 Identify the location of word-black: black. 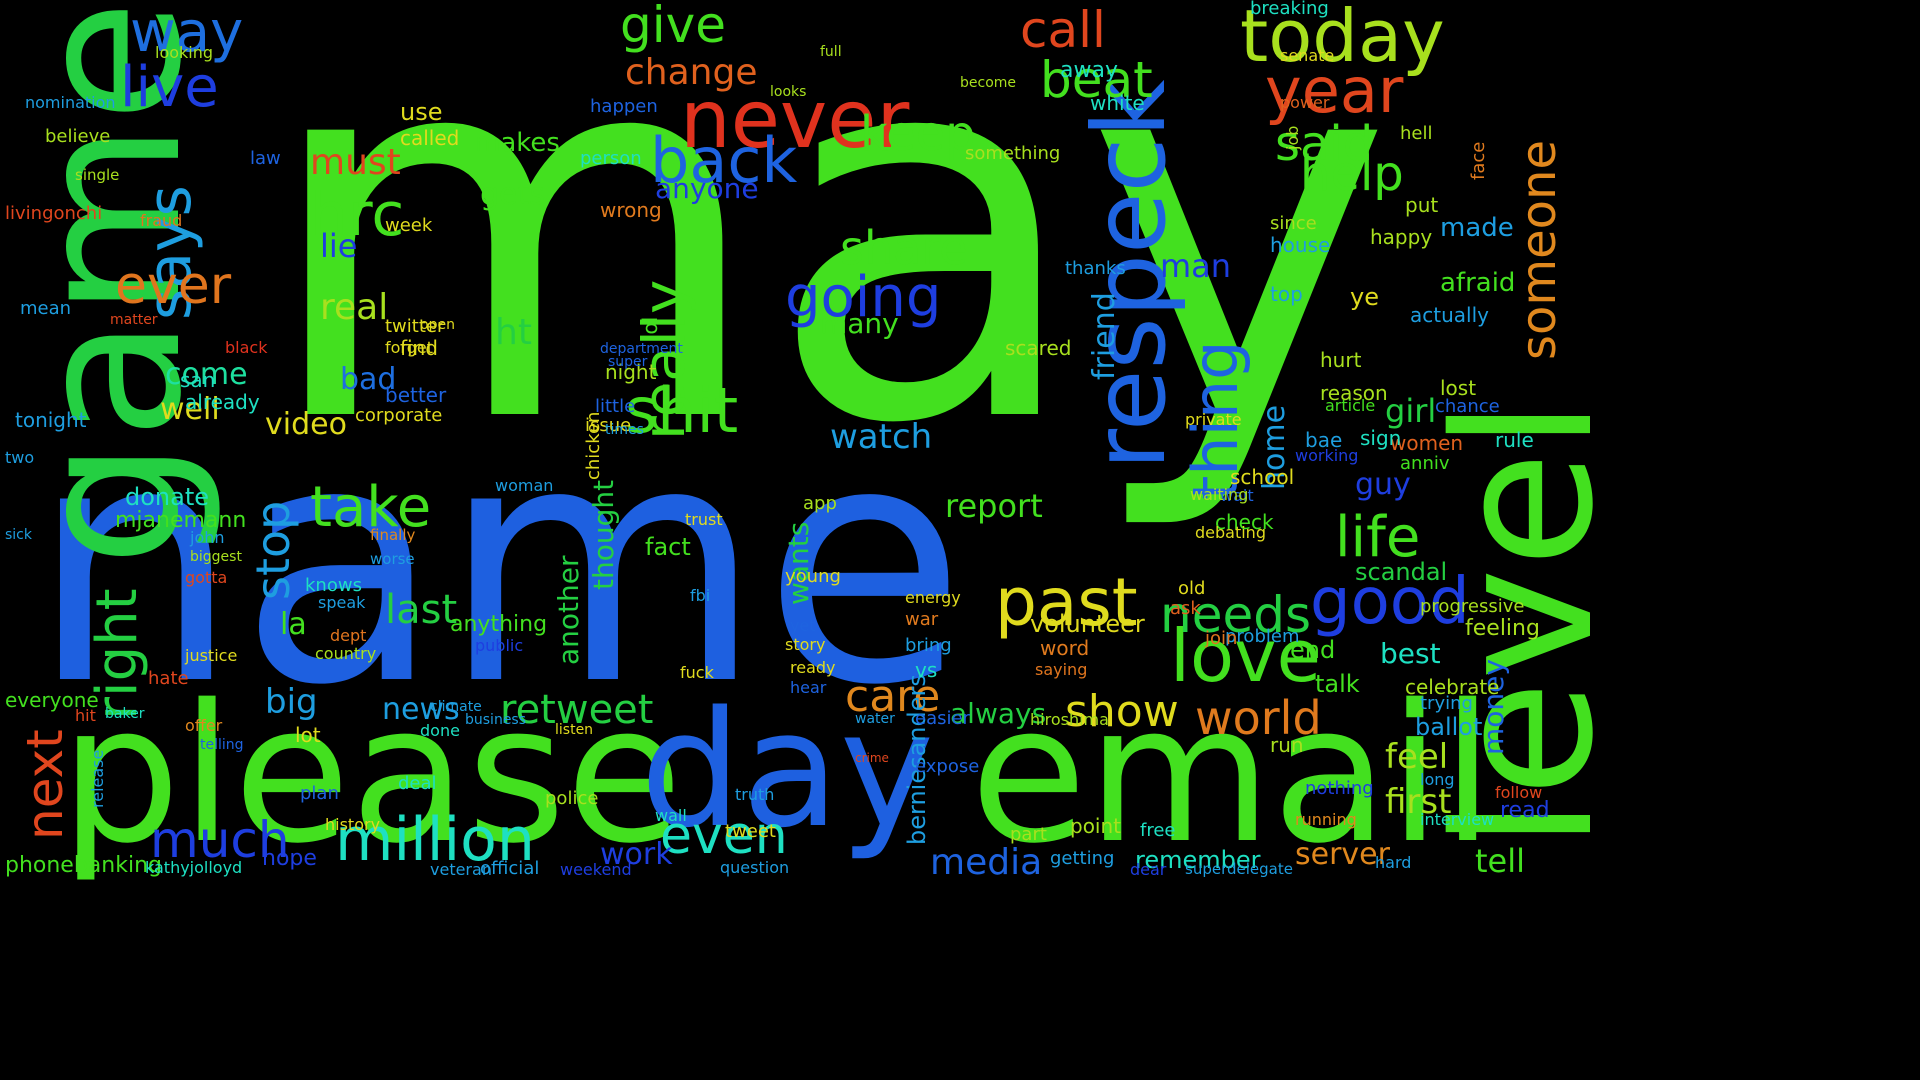
(246, 347).